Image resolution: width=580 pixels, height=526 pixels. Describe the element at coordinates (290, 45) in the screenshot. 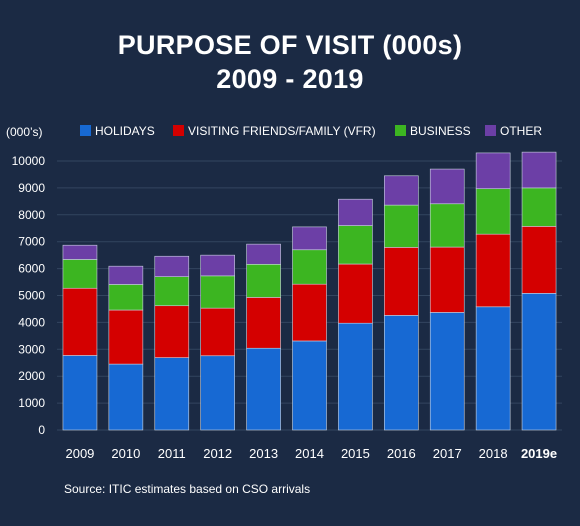

I see `chart-title: PURPOSE OF VISIT (000s)` at that location.